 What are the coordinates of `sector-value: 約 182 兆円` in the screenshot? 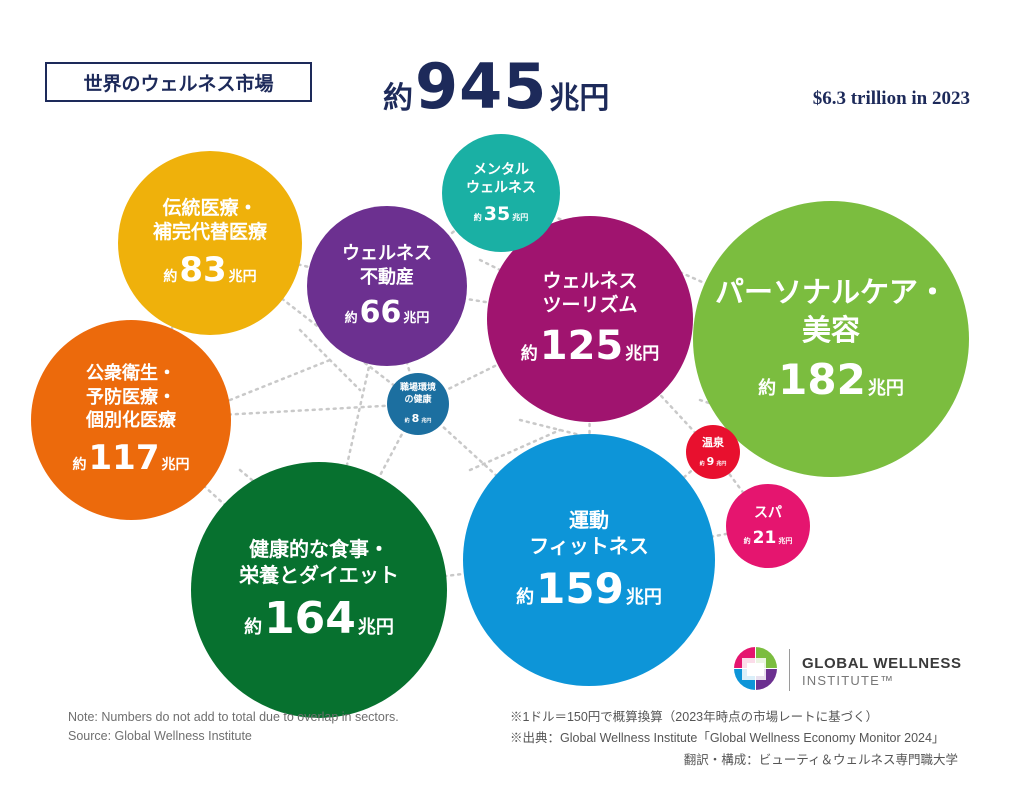 It's located at (831, 379).